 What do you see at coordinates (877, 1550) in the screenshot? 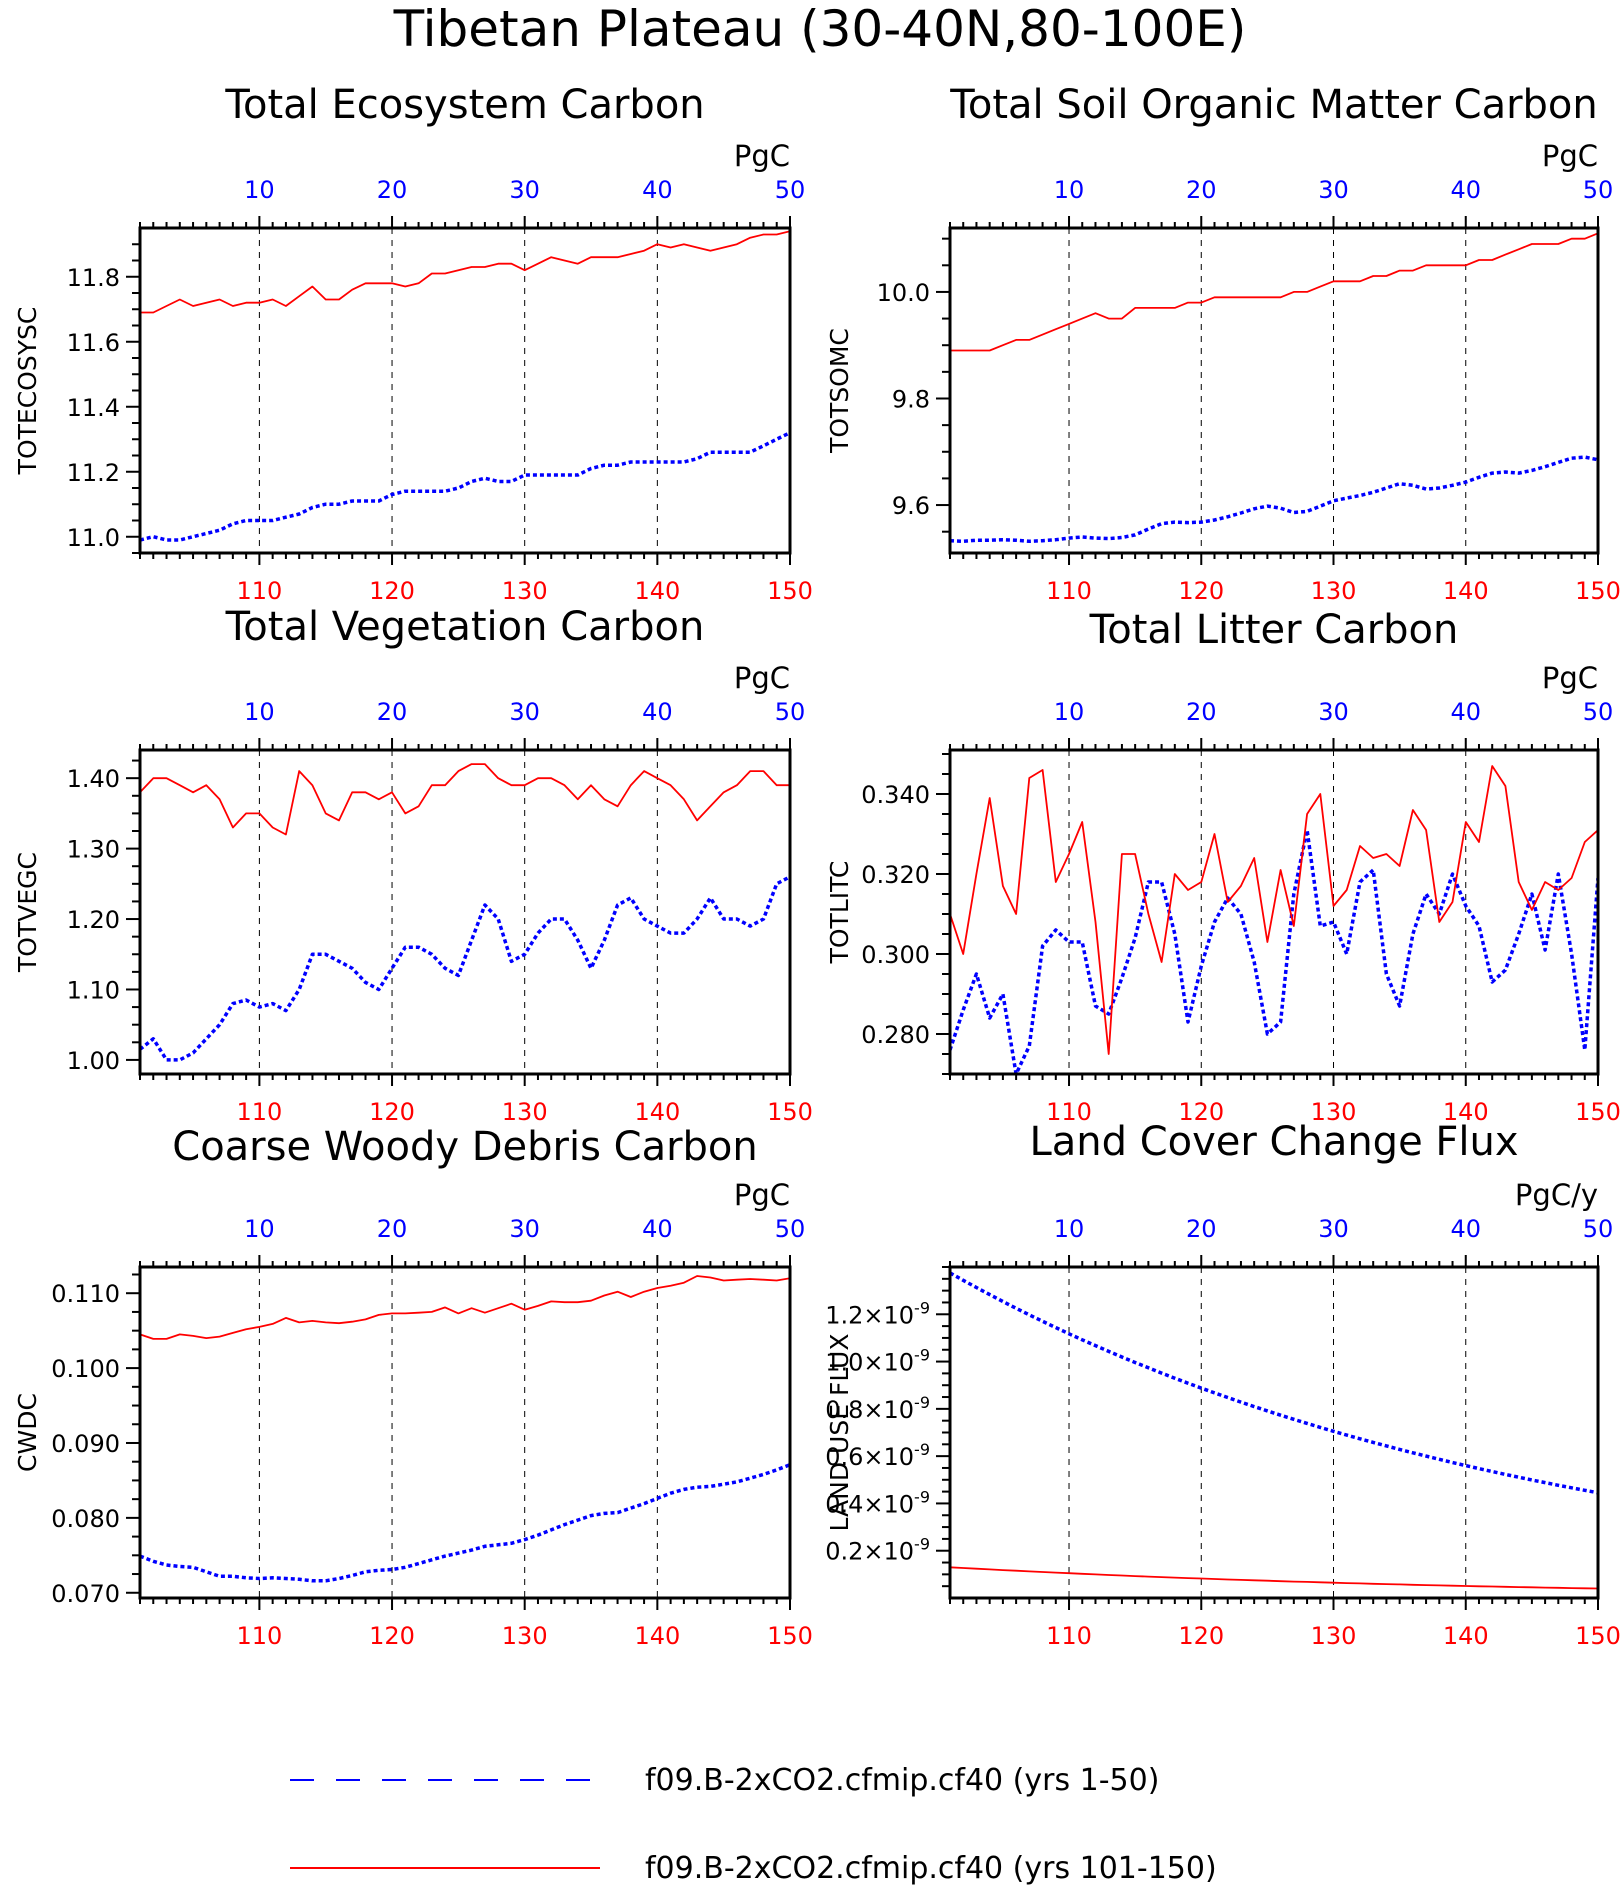
I see `y-tick-label: 0.2×10⁻⁹` at bounding box center [877, 1550].